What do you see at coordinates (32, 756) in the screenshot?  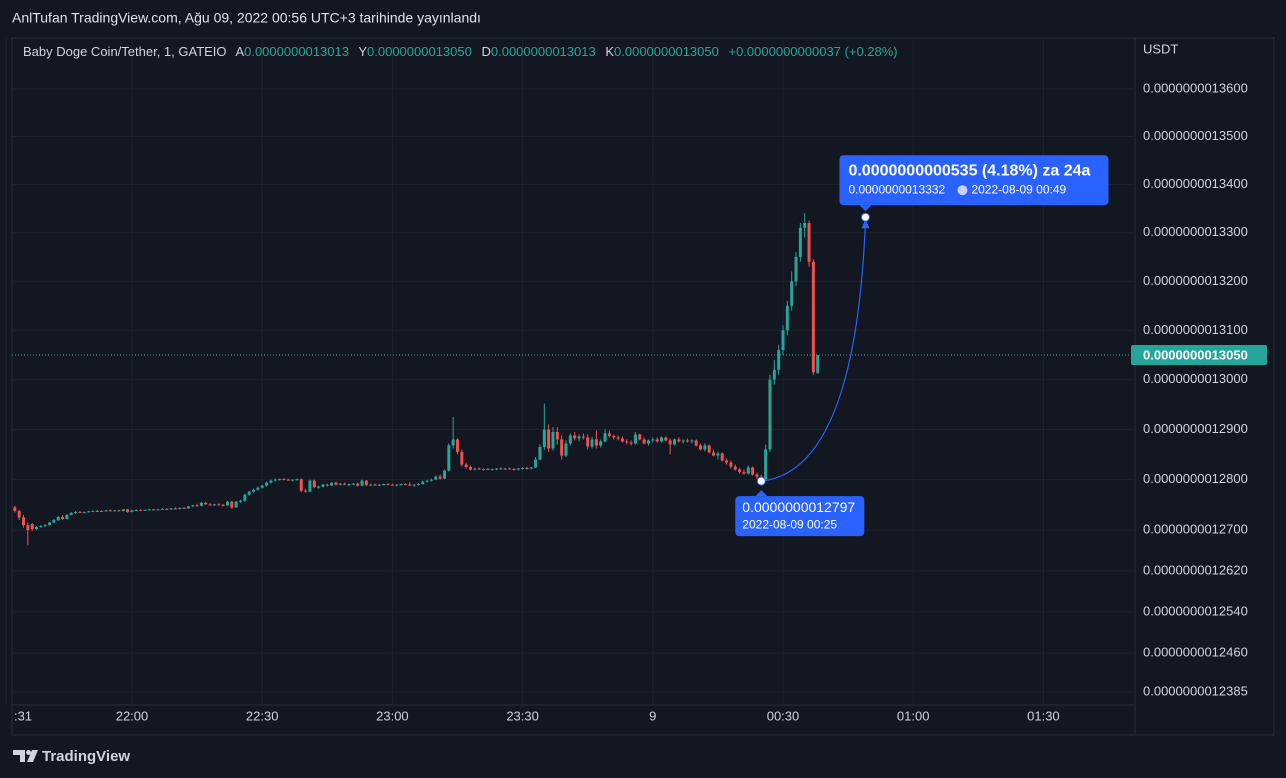 I see `logo-part` at bounding box center [32, 756].